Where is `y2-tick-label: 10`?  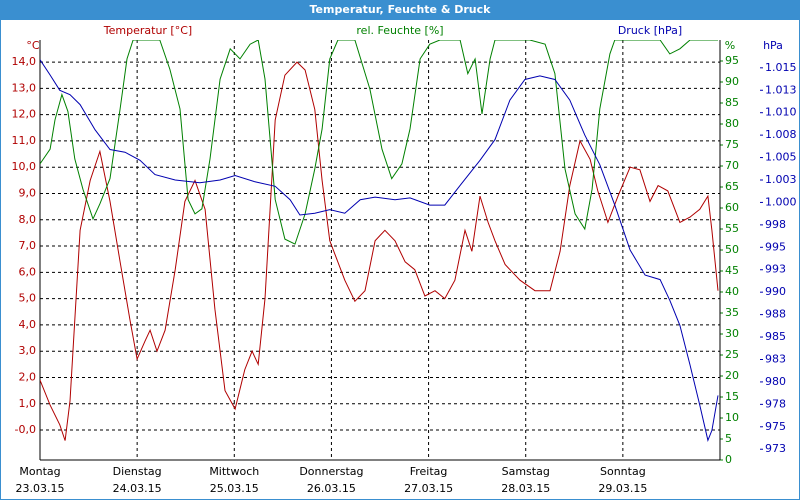 y2-tick-label: 10 is located at coordinates (732, 417).